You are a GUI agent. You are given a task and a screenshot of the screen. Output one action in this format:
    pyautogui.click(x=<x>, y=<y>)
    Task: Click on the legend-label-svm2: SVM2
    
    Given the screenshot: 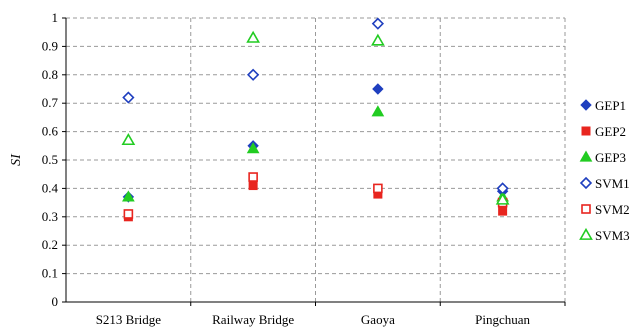 What is the action you would take?
    pyautogui.click(x=612, y=209)
    